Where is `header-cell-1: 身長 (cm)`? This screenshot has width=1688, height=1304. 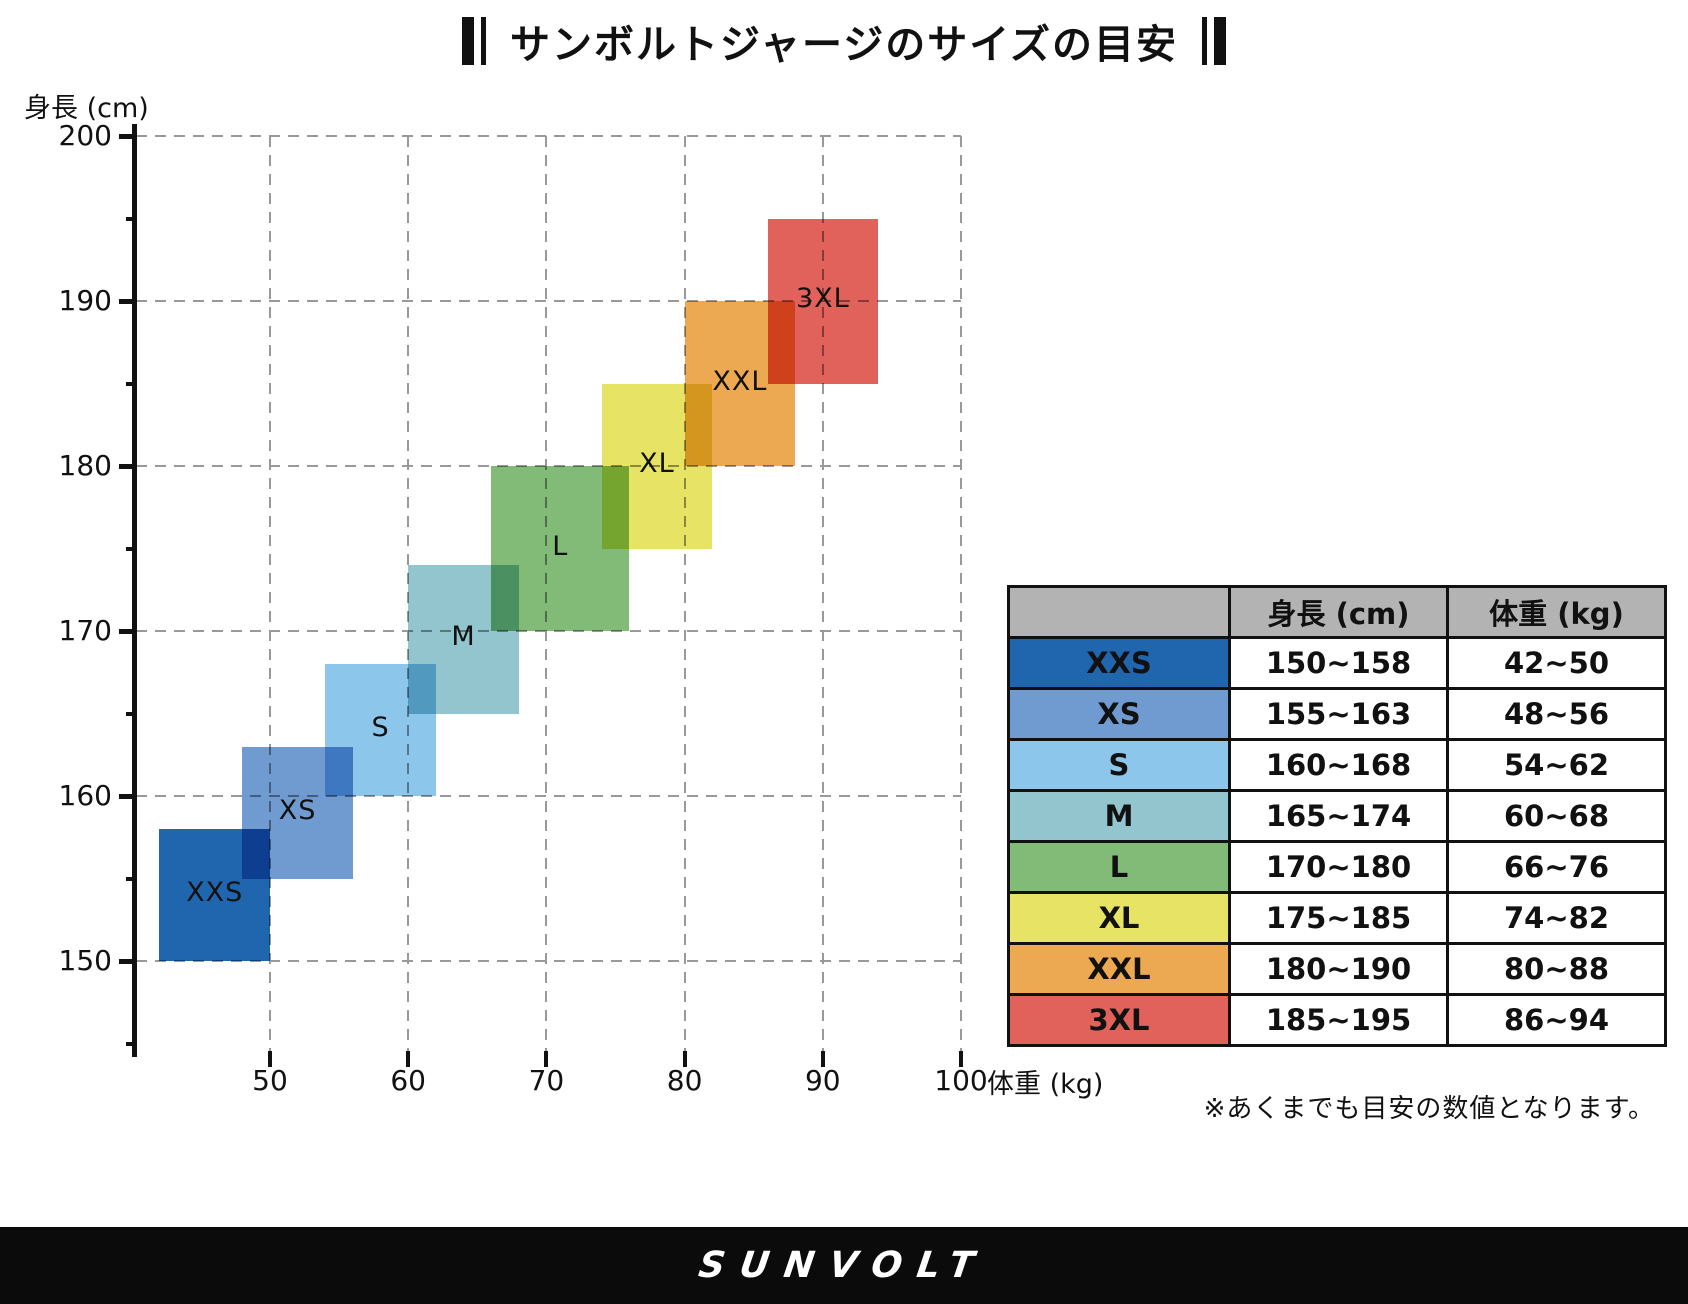
header-cell-1: 身長 (cm) is located at coordinates (1338, 612).